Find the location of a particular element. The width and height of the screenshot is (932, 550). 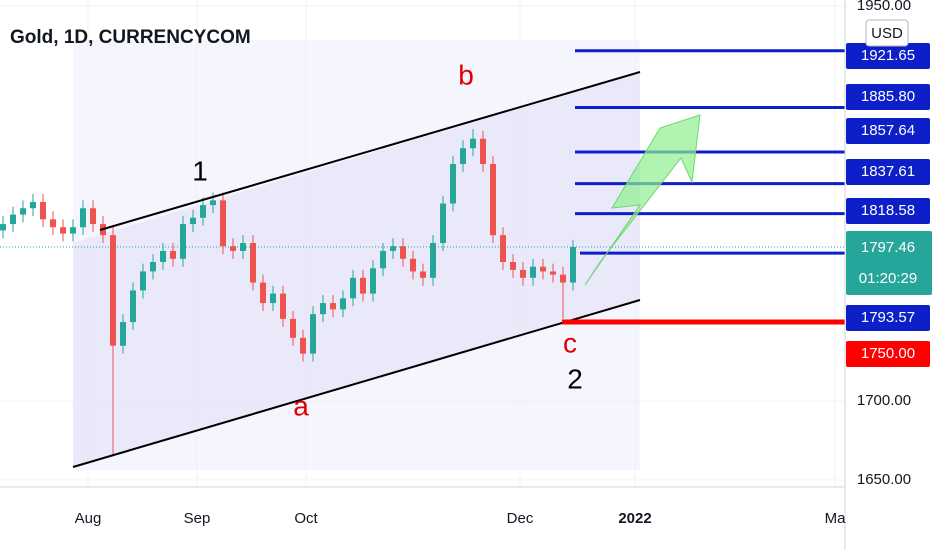

chart-title: Gold, 1D, CURRENCYCOM is located at coordinates (130, 37).